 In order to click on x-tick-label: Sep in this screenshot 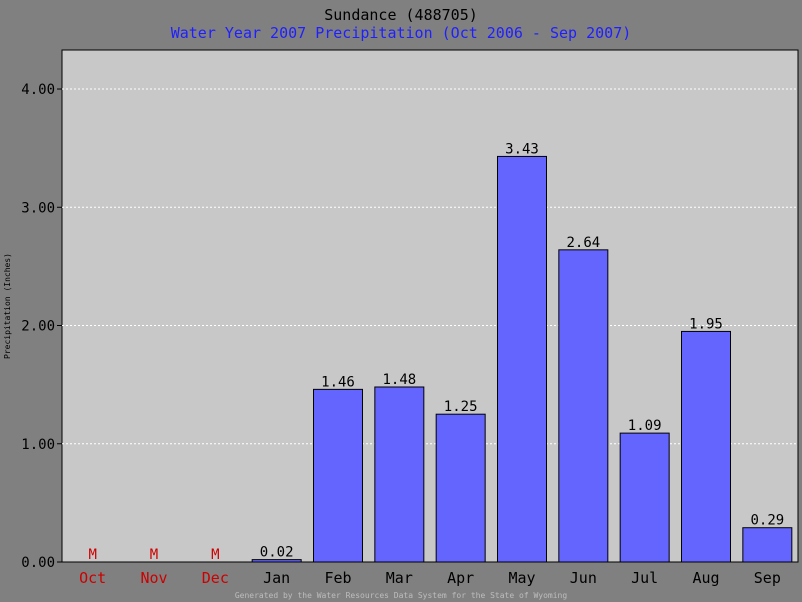, I will do `click(767, 578)`.